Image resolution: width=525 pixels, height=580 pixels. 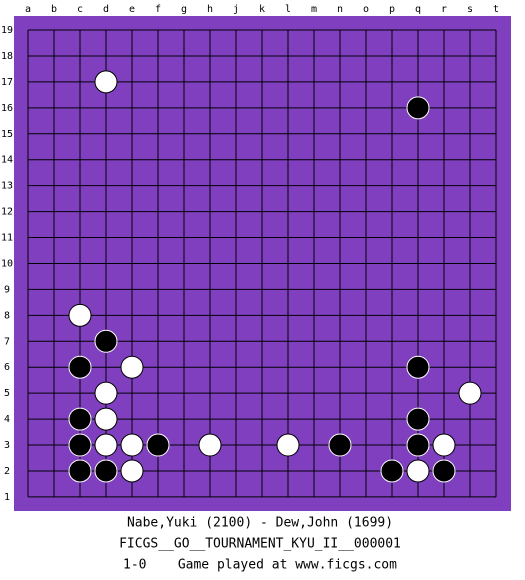 What do you see at coordinates (470, 9) in the screenshot?
I see `column-label: s` at bounding box center [470, 9].